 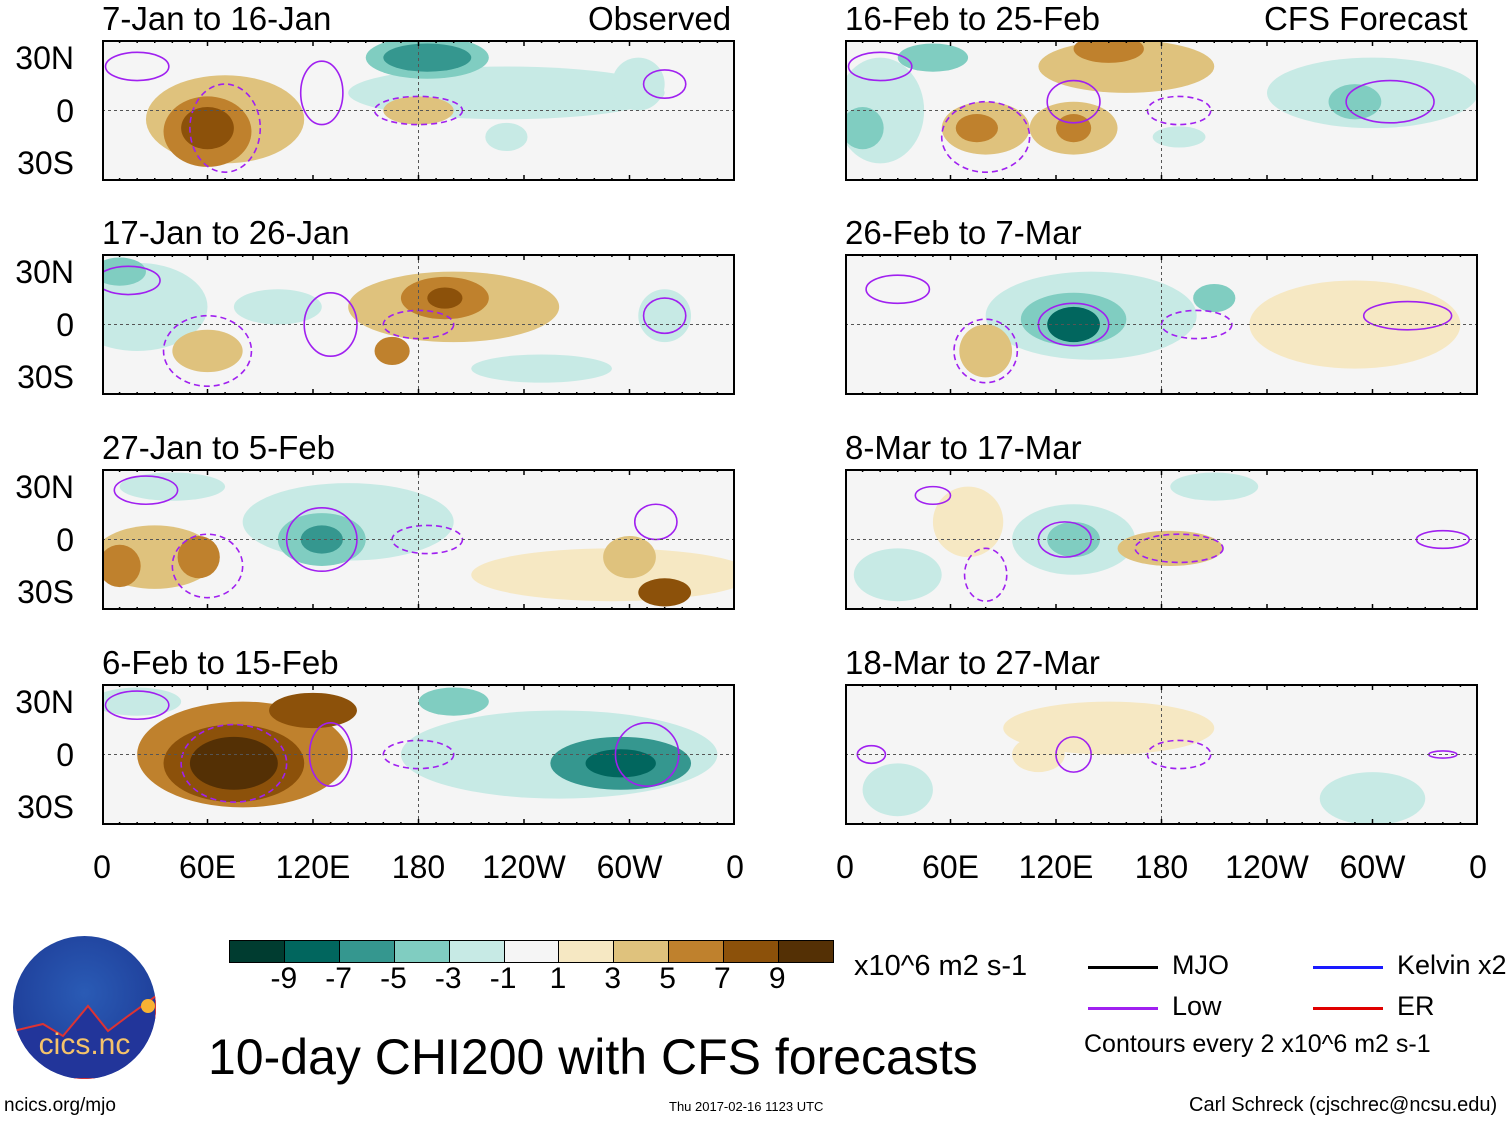 I want to click on panel-title: 26-Feb to 7-Mar, so click(x=963, y=232).